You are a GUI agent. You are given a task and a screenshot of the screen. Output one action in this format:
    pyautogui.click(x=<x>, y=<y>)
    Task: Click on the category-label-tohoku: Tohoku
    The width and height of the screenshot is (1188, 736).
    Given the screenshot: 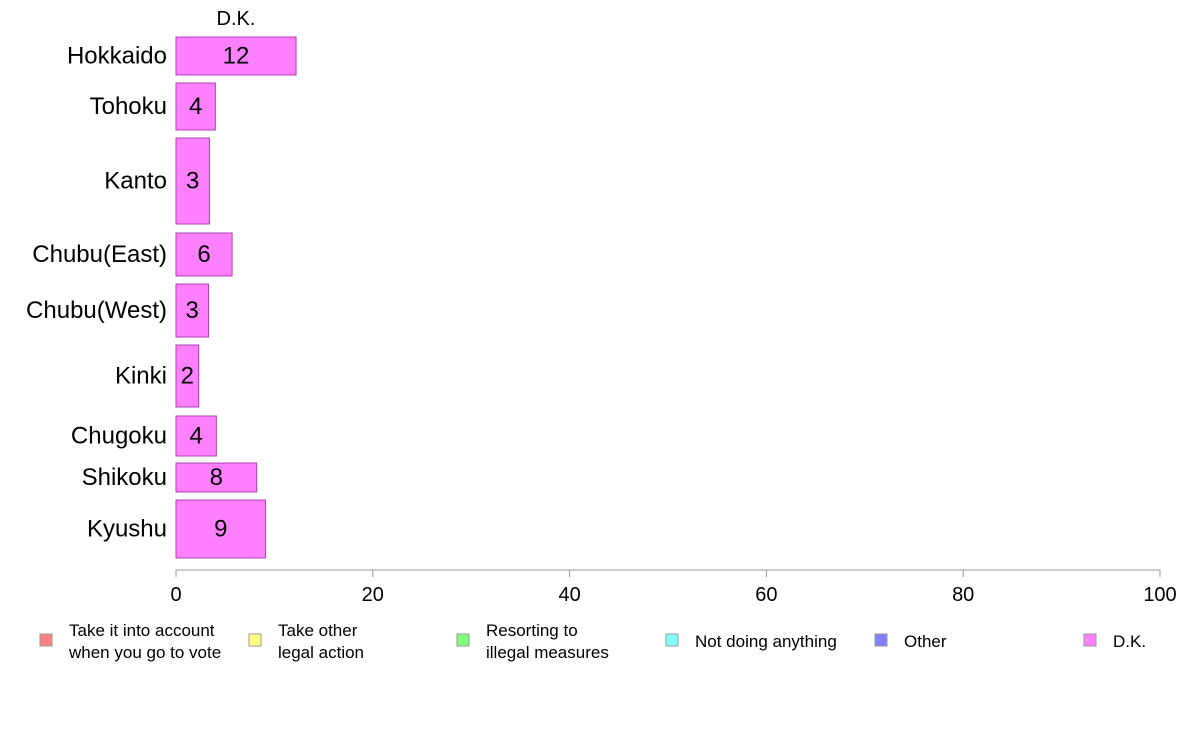 What is the action you would take?
    pyautogui.click(x=128, y=106)
    